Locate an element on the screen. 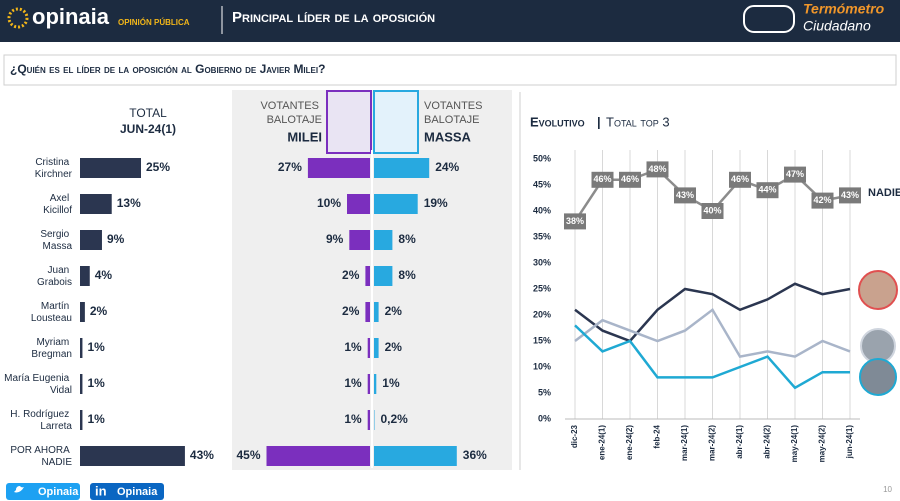  value-label: 24% is located at coordinates (447, 167).